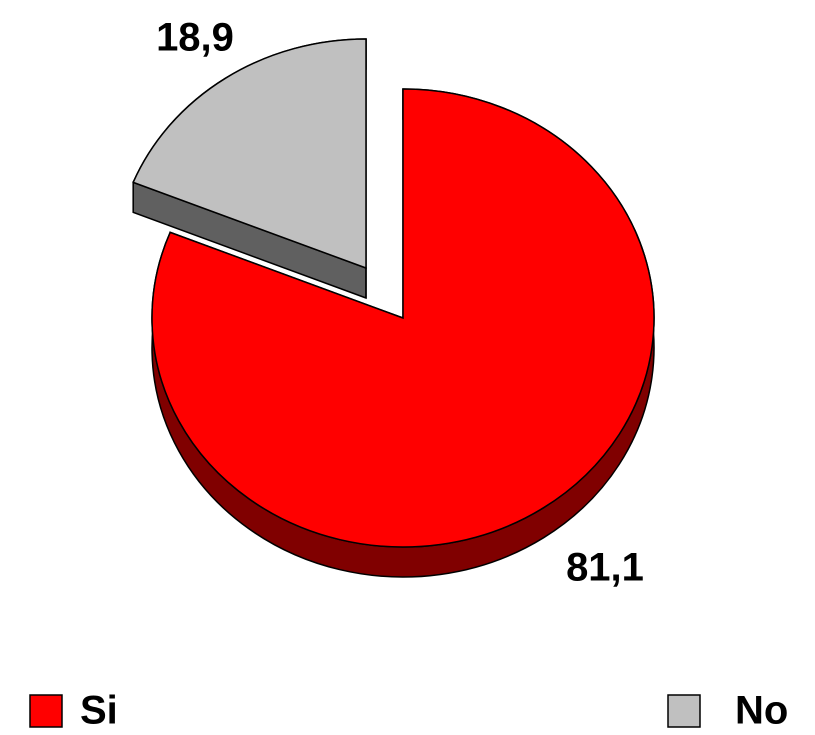 The image size is (815, 735). Describe the element at coordinates (761, 709) in the screenshot. I see `legend-label: No` at that location.